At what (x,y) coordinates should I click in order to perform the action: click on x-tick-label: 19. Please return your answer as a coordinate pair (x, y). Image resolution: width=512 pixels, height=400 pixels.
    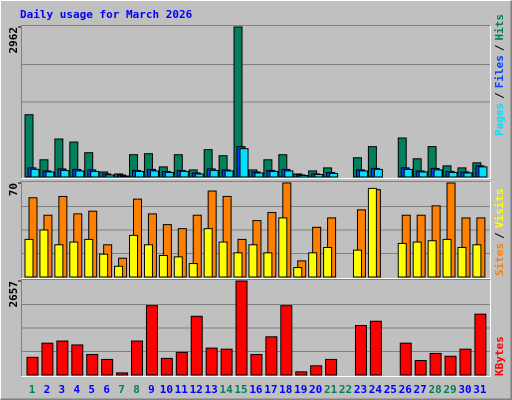
    Looking at the image, I should click on (300, 389).